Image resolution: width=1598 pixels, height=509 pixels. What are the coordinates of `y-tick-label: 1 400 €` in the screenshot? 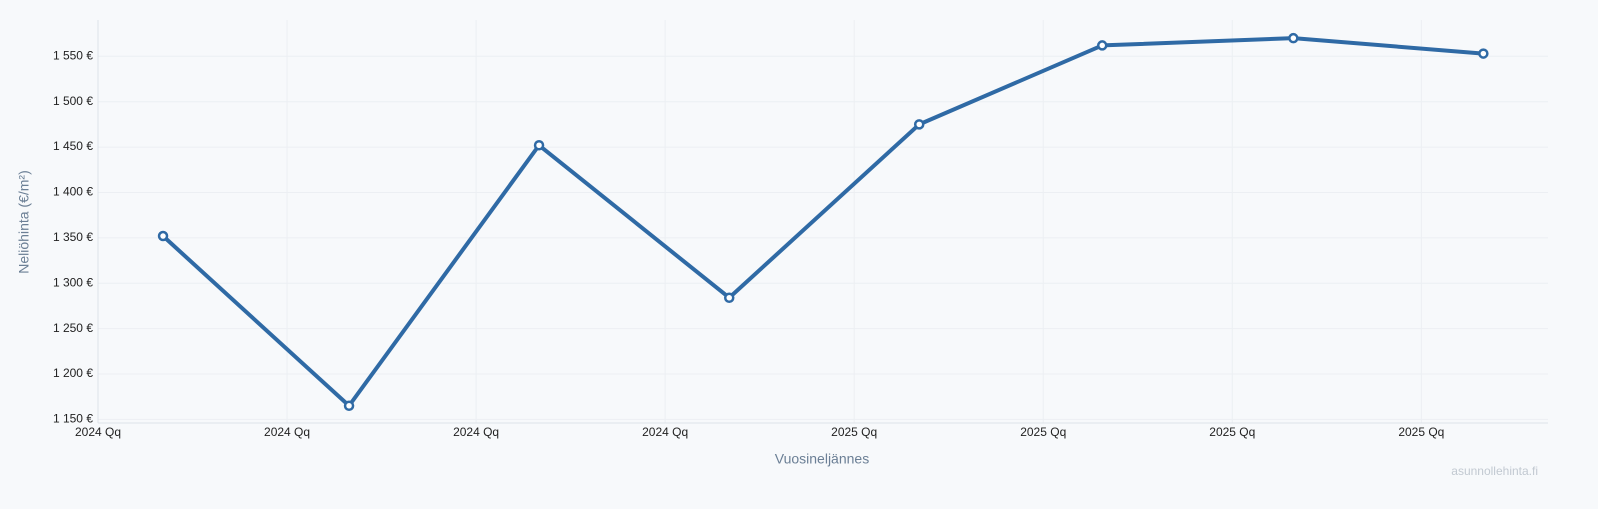 It's located at (73, 192).